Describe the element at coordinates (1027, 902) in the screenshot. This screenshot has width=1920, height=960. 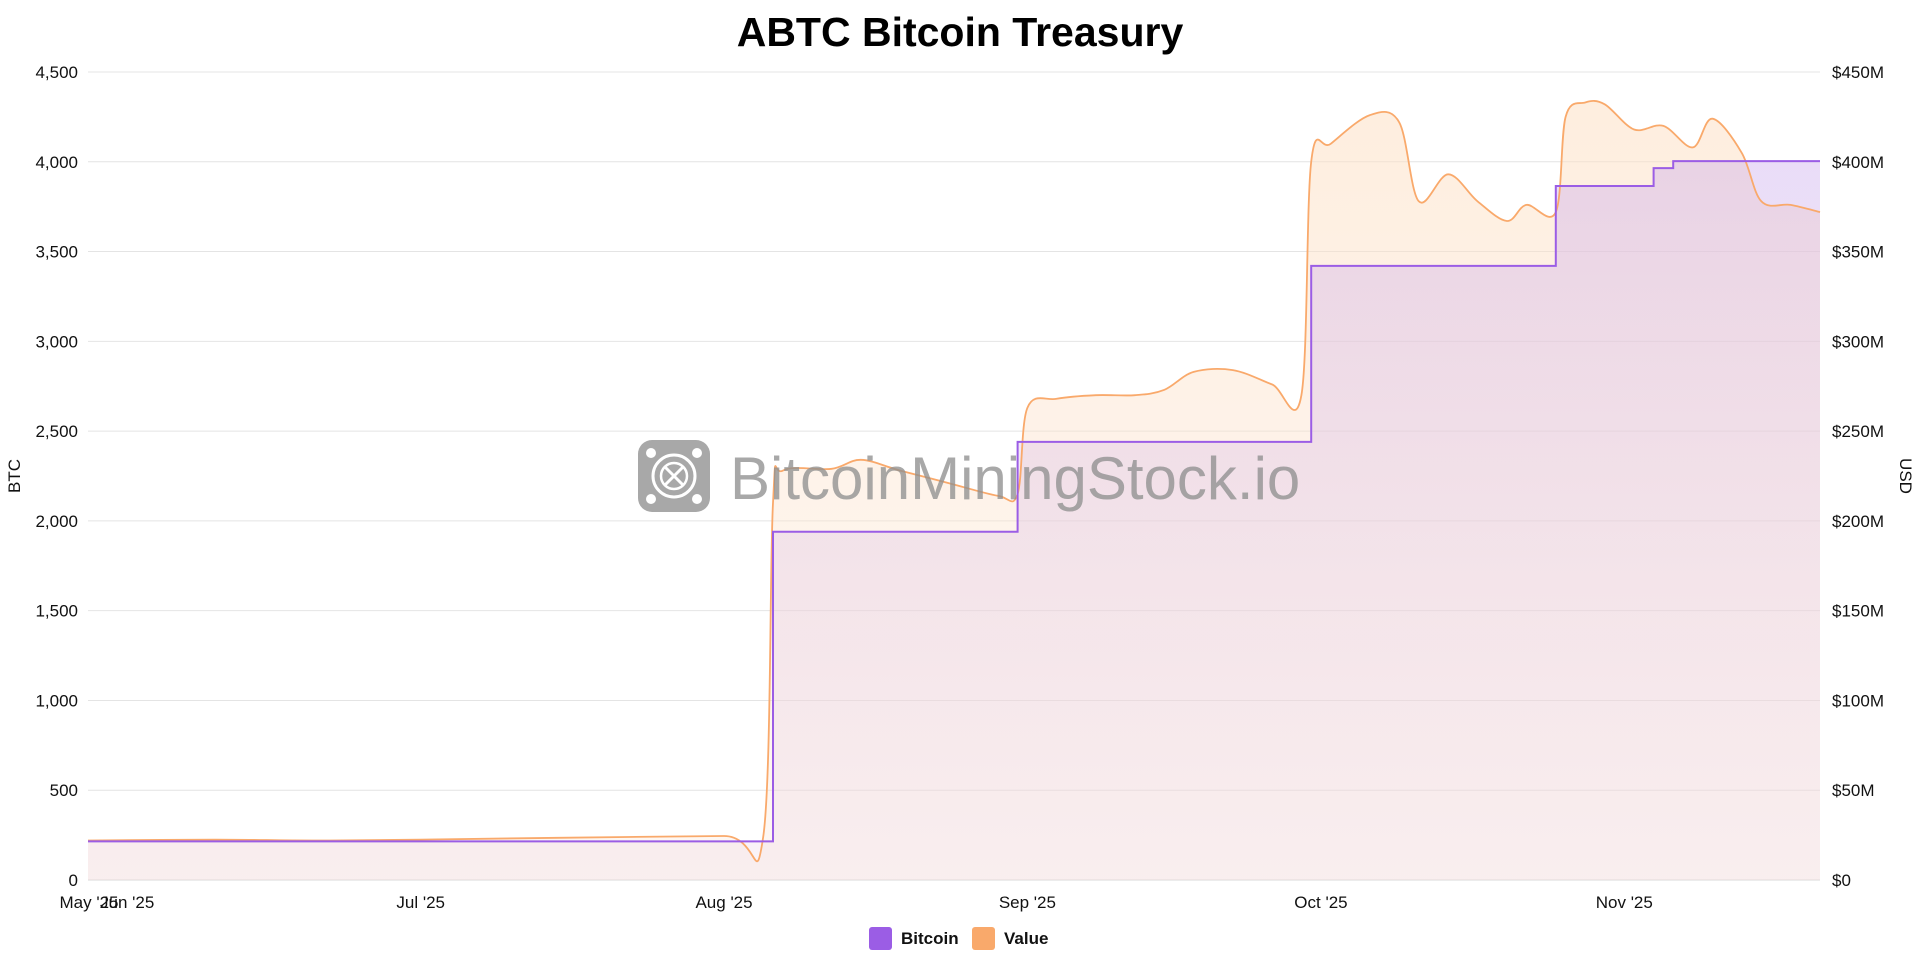
I see `x-tick-label: Sep '25` at that location.